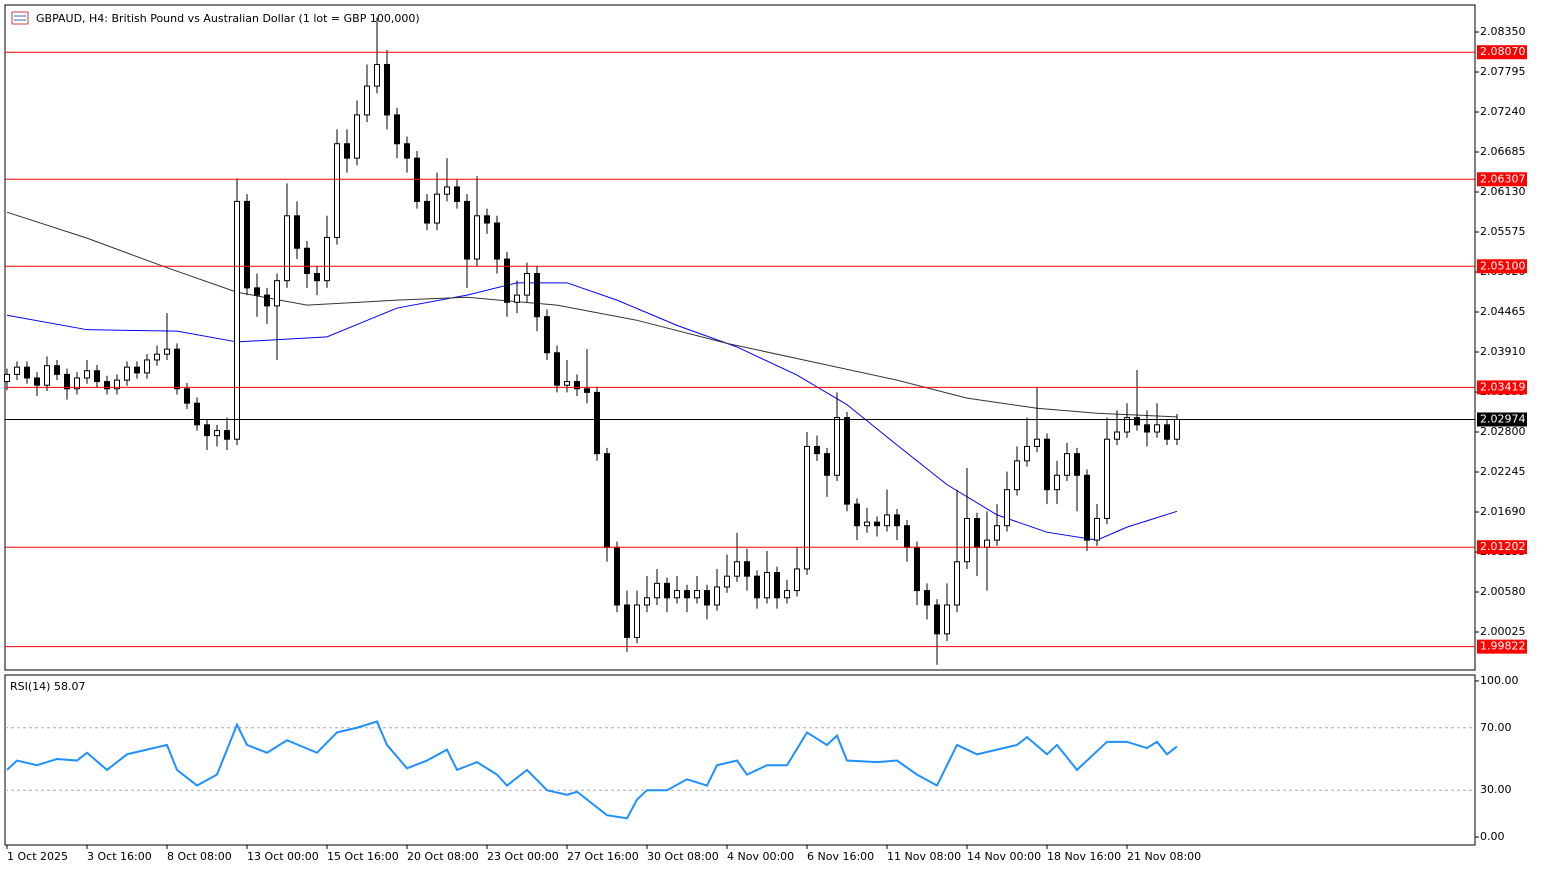  Describe the element at coordinates (1503, 351) in the screenshot. I see `y-tick-label: 2.03910` at that location.